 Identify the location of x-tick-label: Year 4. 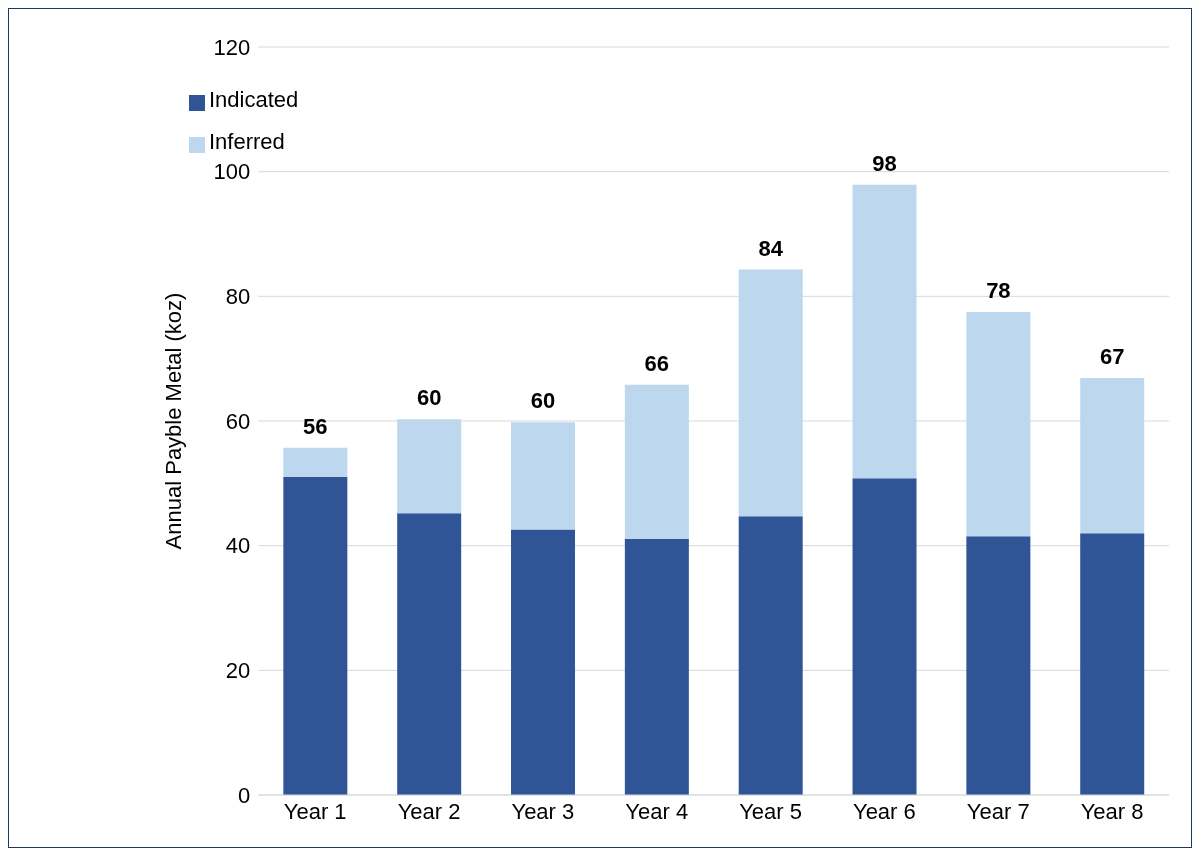
(657, 811).